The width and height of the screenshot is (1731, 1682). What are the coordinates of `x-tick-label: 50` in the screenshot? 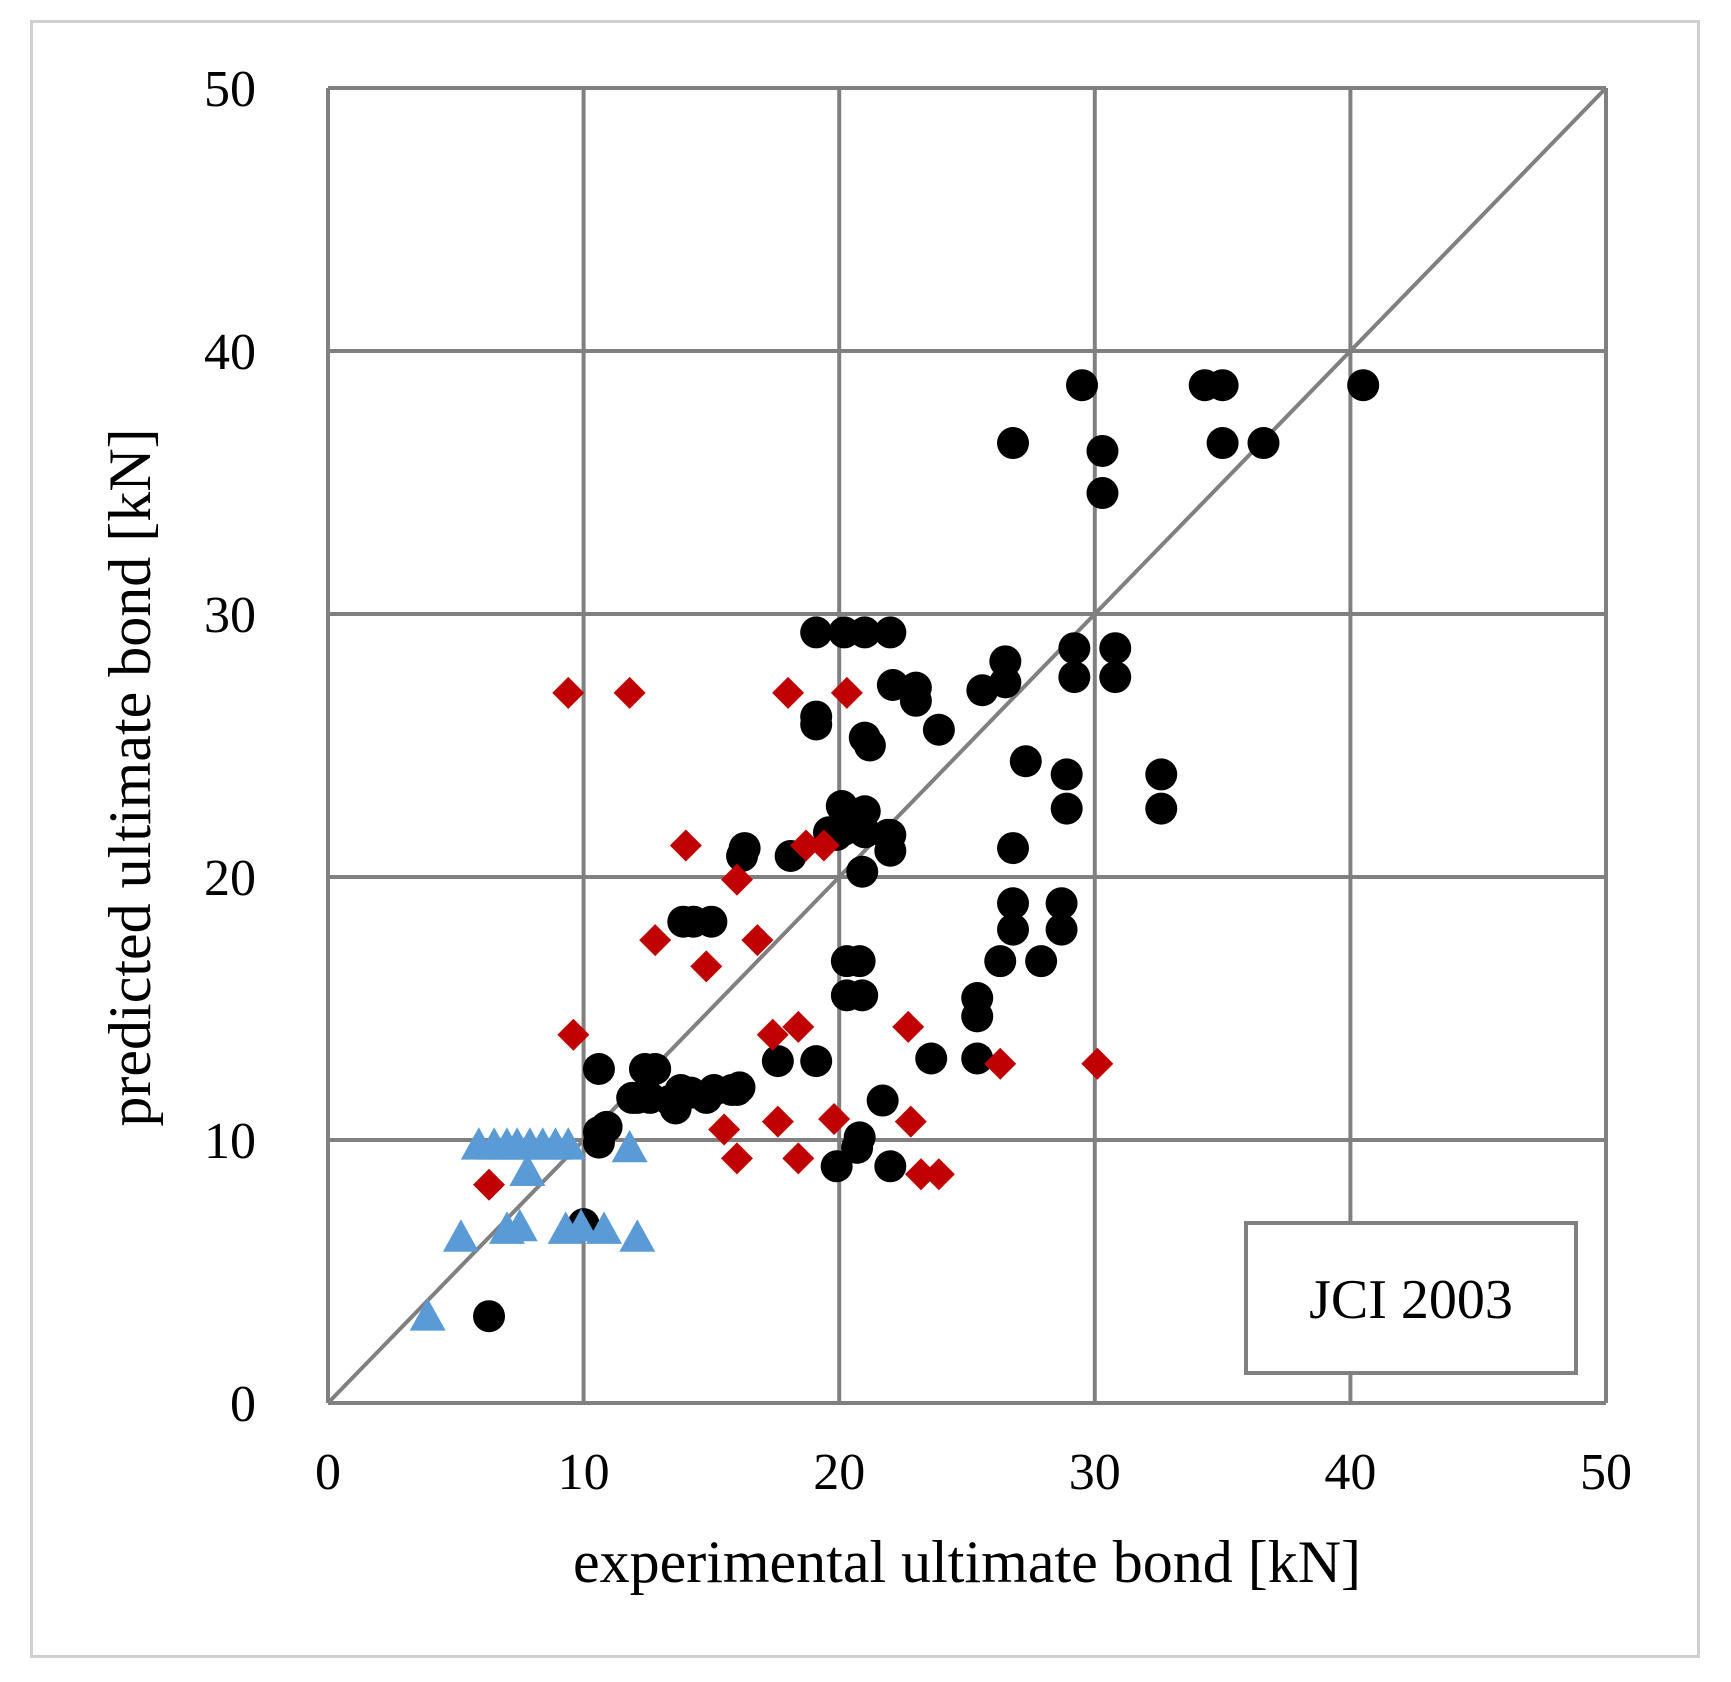 It's located at (1606, 1472).